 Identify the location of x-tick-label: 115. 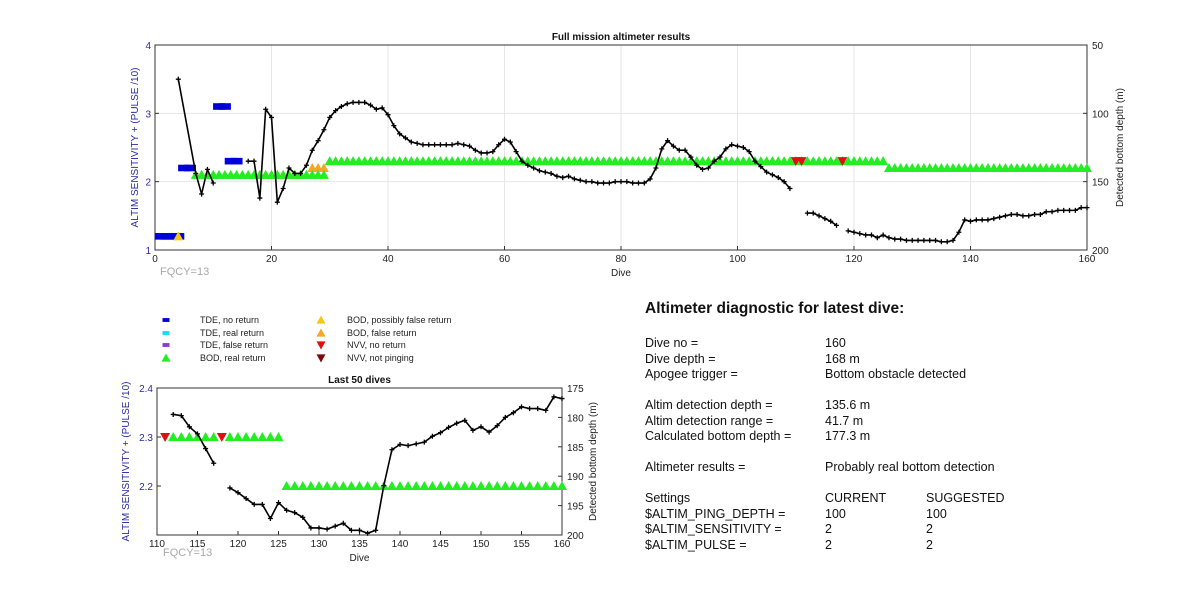
(198, 544).